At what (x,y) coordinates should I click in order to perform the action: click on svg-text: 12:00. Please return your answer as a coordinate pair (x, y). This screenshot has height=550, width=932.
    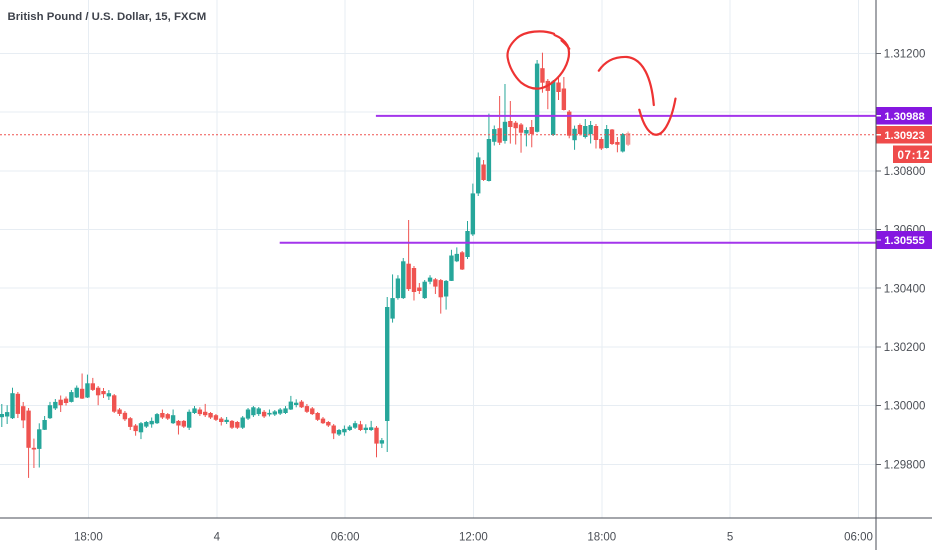
    Looking at the image, I should click on (473, 538).